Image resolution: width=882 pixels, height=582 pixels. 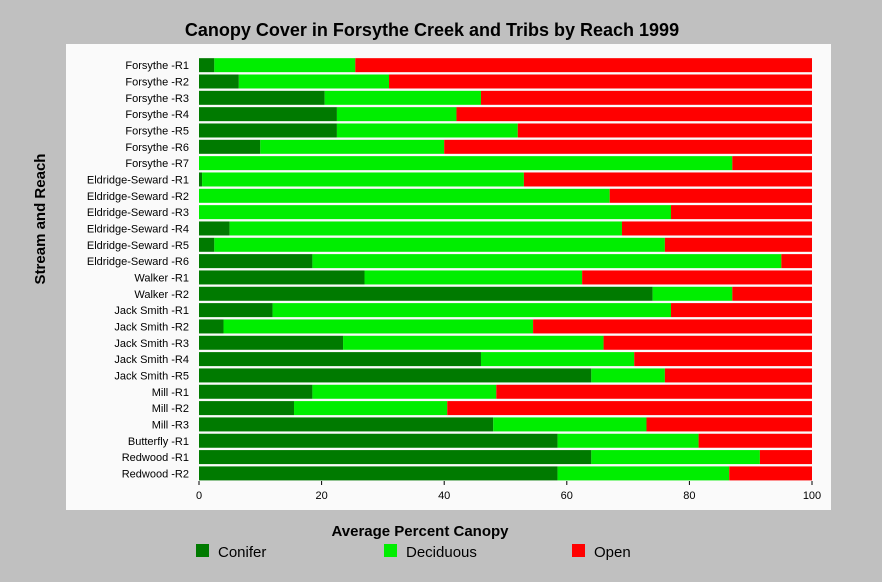 I want to click on bar-conifer-jack-smith-r2, so click(x=211, y=326).